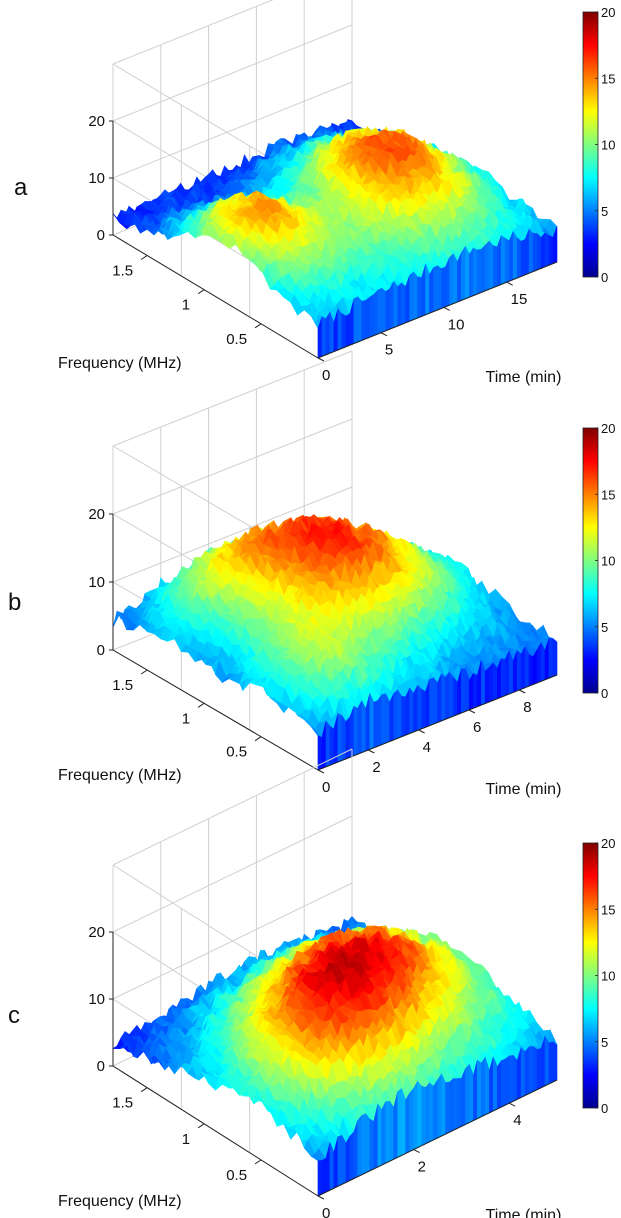  I want to click on time-tick-label: 10, so click(456, 324).